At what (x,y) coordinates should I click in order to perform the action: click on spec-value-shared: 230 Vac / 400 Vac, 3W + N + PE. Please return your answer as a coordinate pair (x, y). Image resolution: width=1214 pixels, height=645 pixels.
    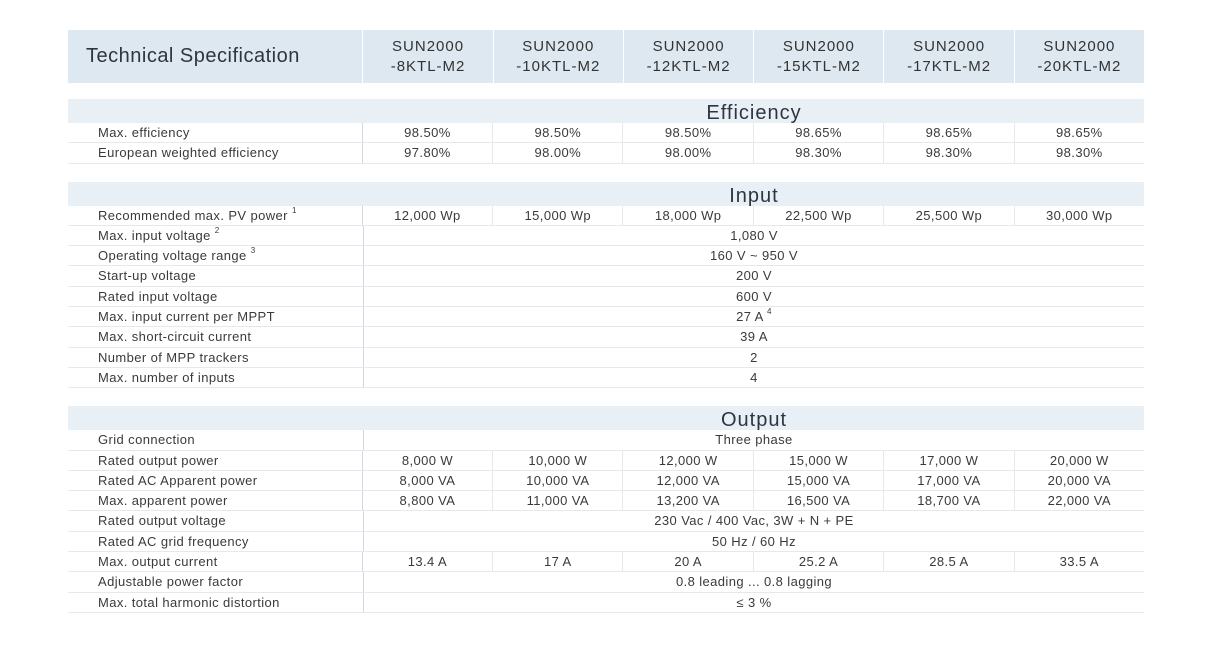
    Looking at the image, I should click on (754, 520).